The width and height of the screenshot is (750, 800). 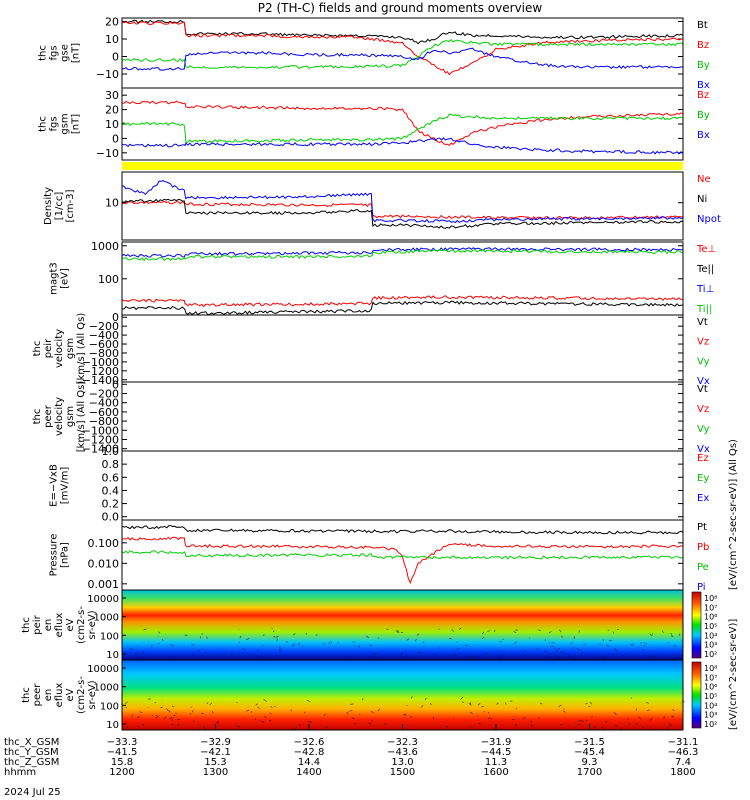 What do you see at coordinates (683, 752) in the screenshot?
I see `xaxis-row-value: −46.3` at bounding box center [683, 752].